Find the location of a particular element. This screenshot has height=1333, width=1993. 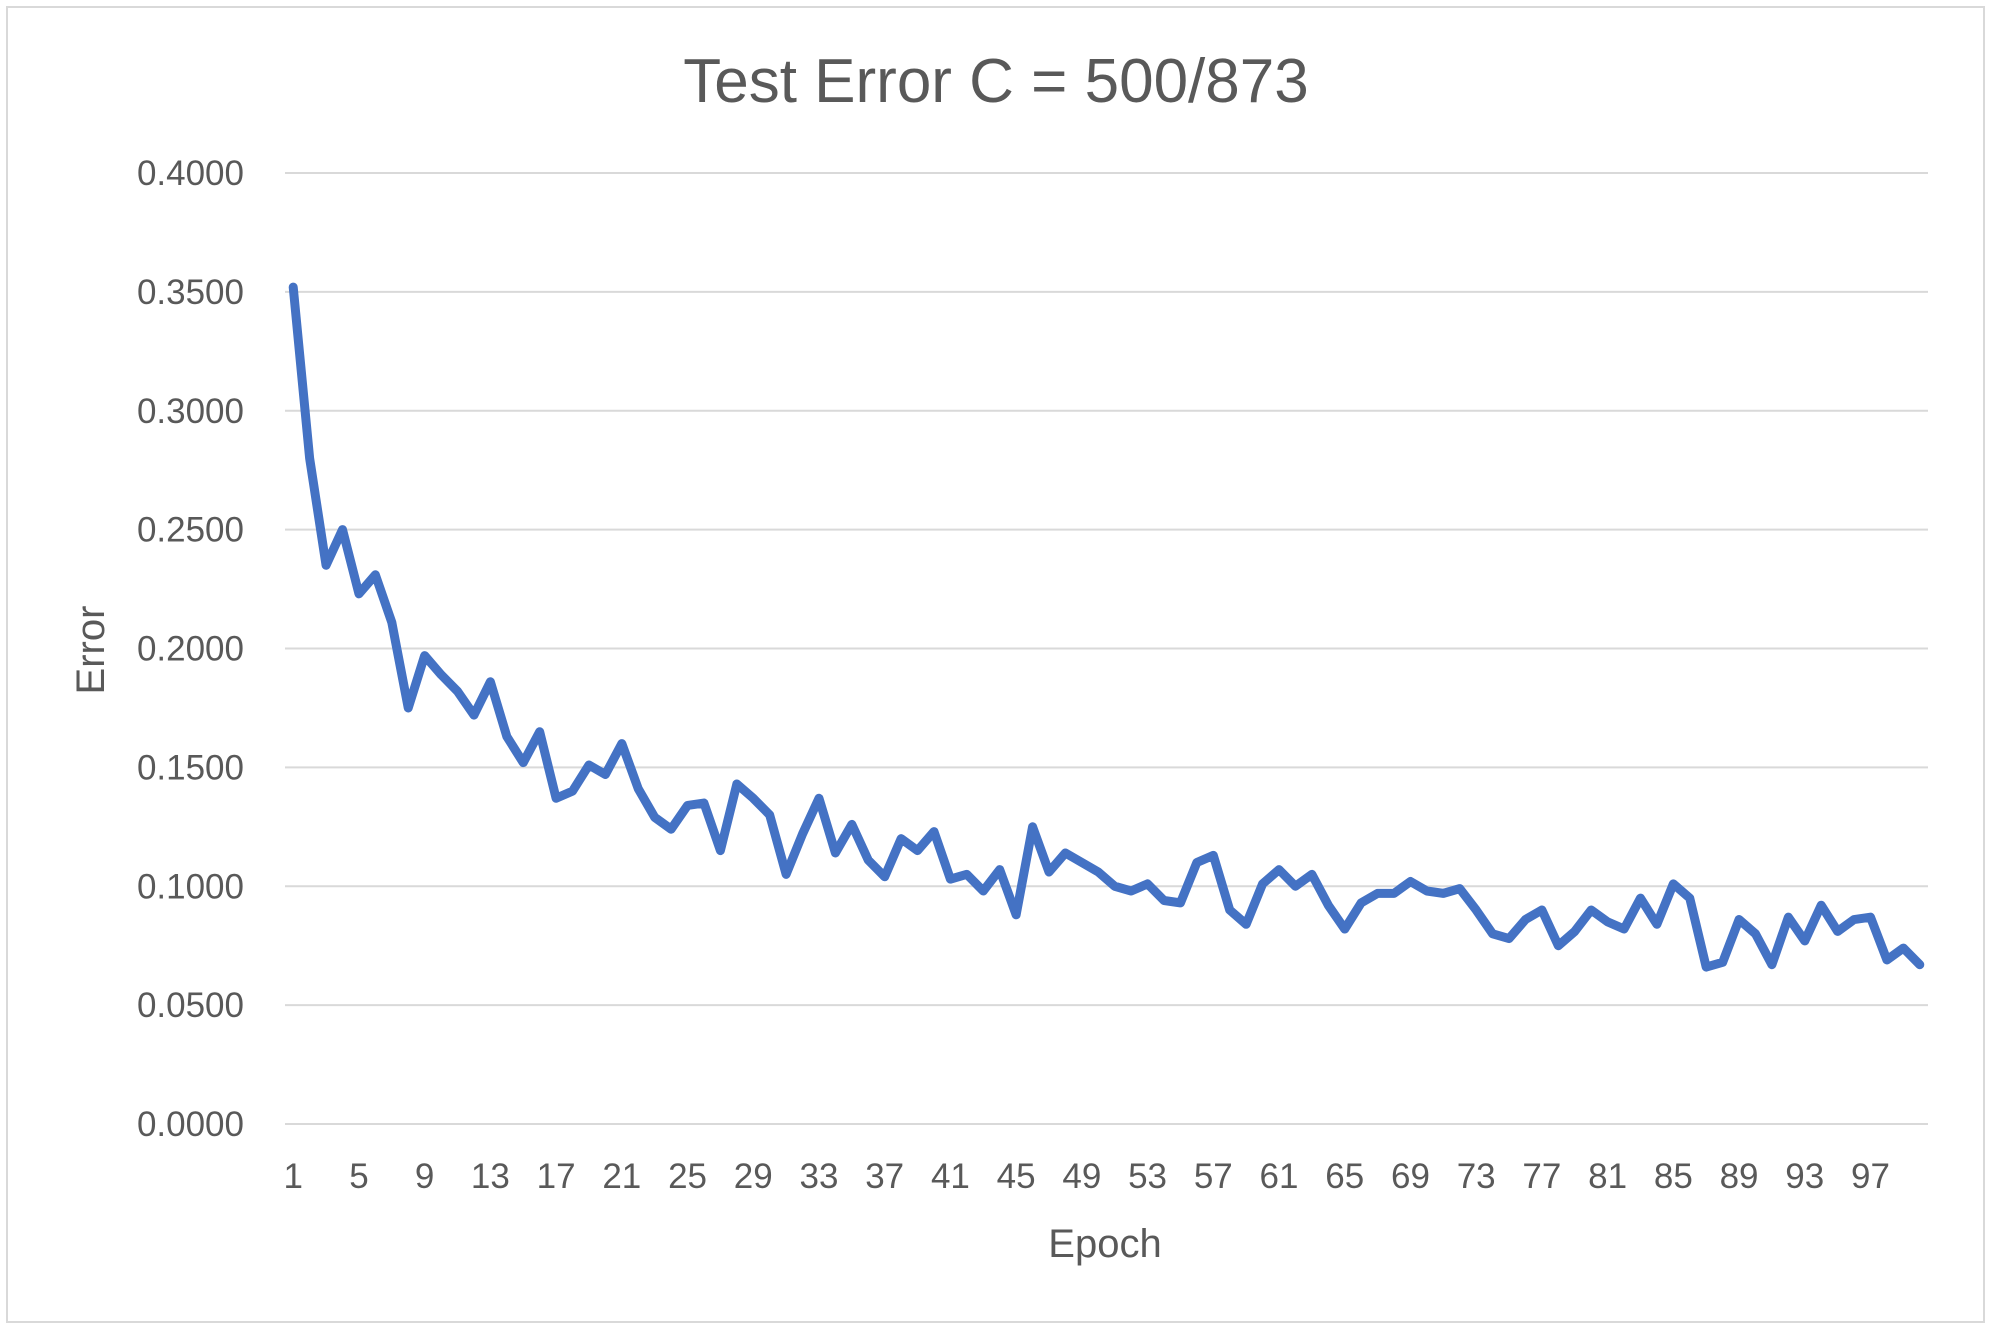

y-tick-label: 0.3500 is located at coordinates (190, 292).